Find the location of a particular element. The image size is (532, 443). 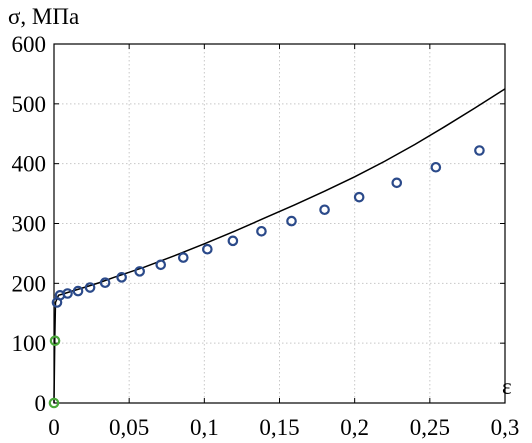

x-tick-label: 0 is located at coordinates (54, 427).